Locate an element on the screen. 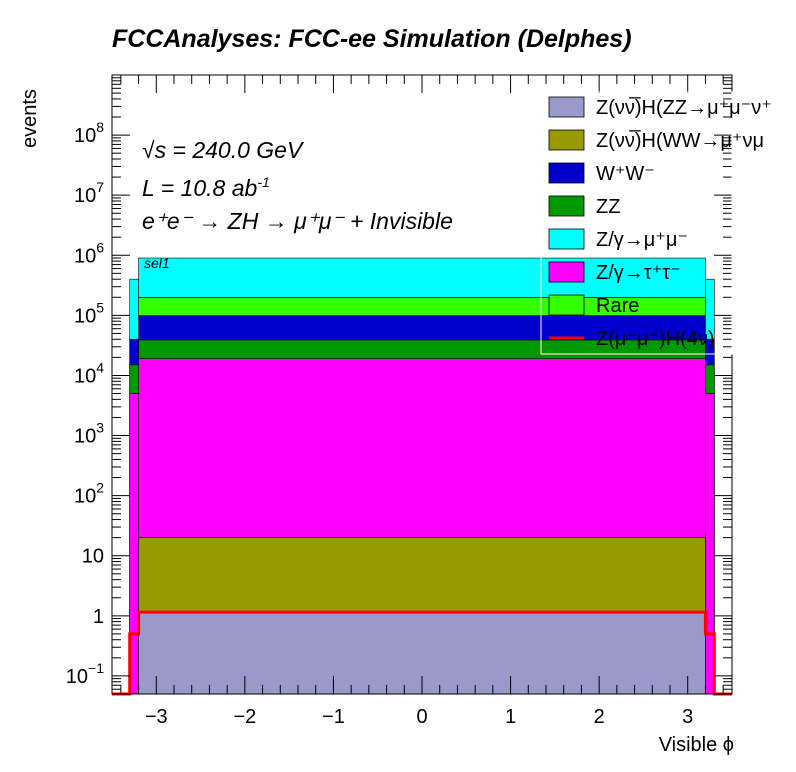  signal-polyline is located at coordinates (422, 653).